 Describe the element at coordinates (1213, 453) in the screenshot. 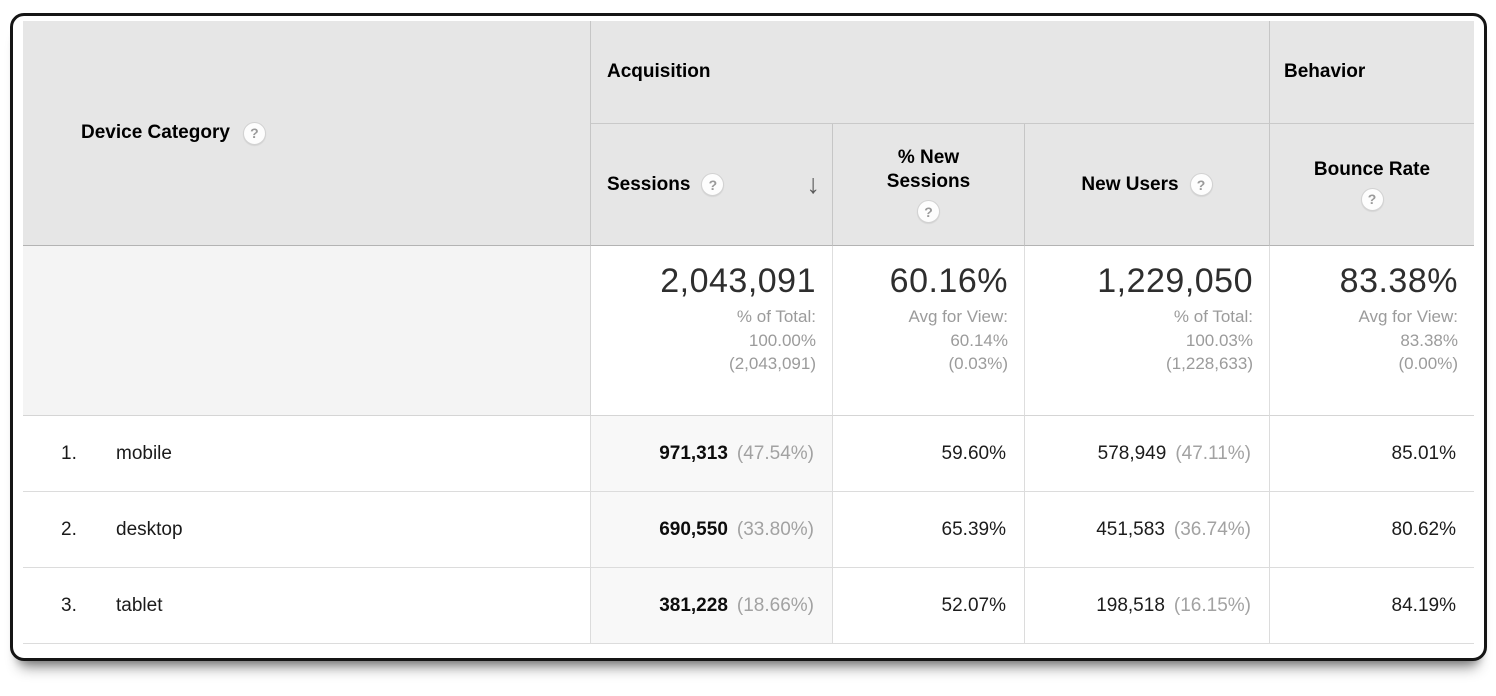

I see `new-users-pct: (47.11%)` at that location.